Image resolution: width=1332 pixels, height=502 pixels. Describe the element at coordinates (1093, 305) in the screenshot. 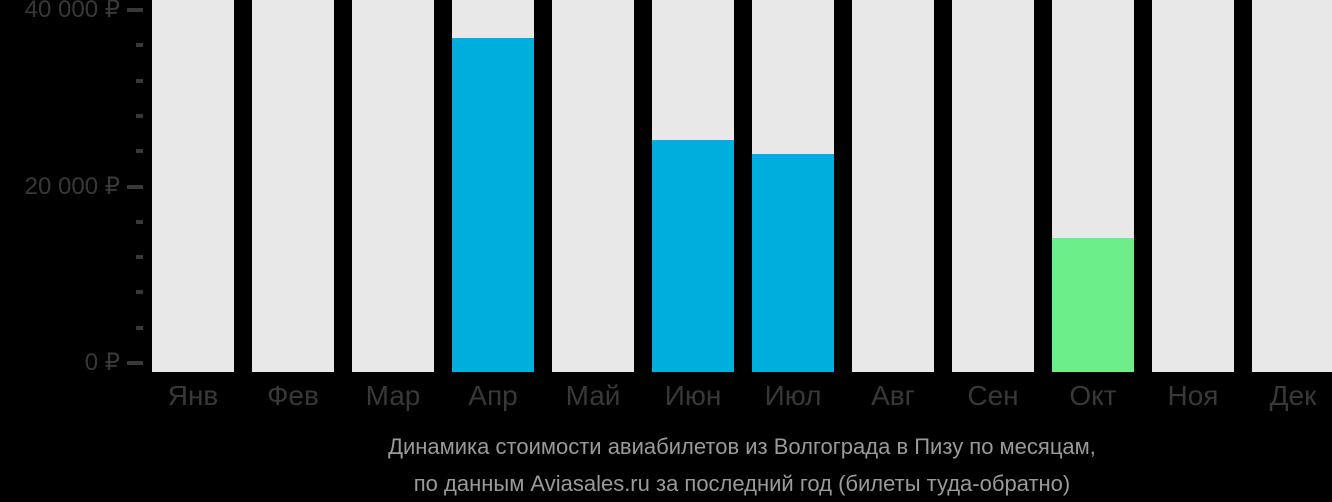

I see `bar-value-oct` at that location.